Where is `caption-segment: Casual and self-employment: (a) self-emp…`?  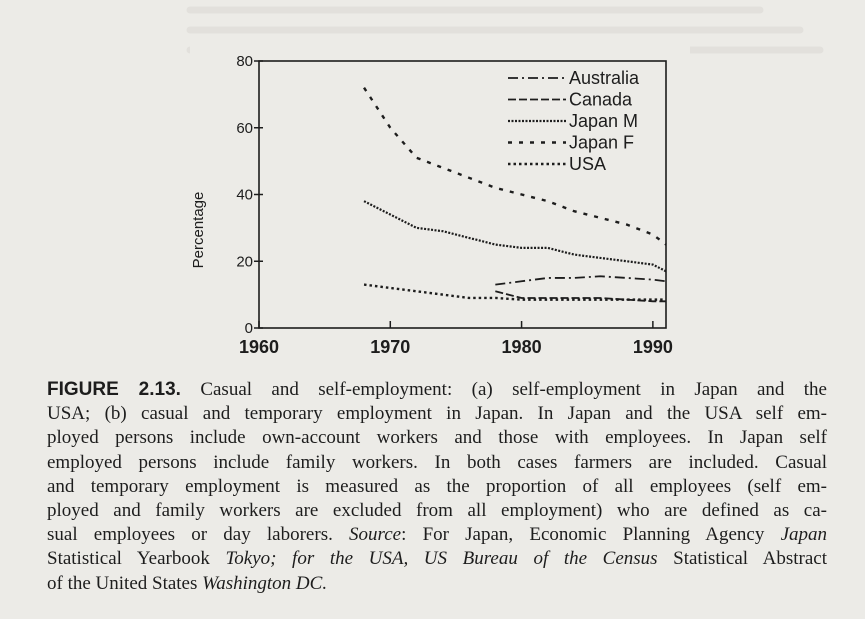 caption-segment: Casual and self-employment: (a) self-emp… is located at coordinates (513, 389).